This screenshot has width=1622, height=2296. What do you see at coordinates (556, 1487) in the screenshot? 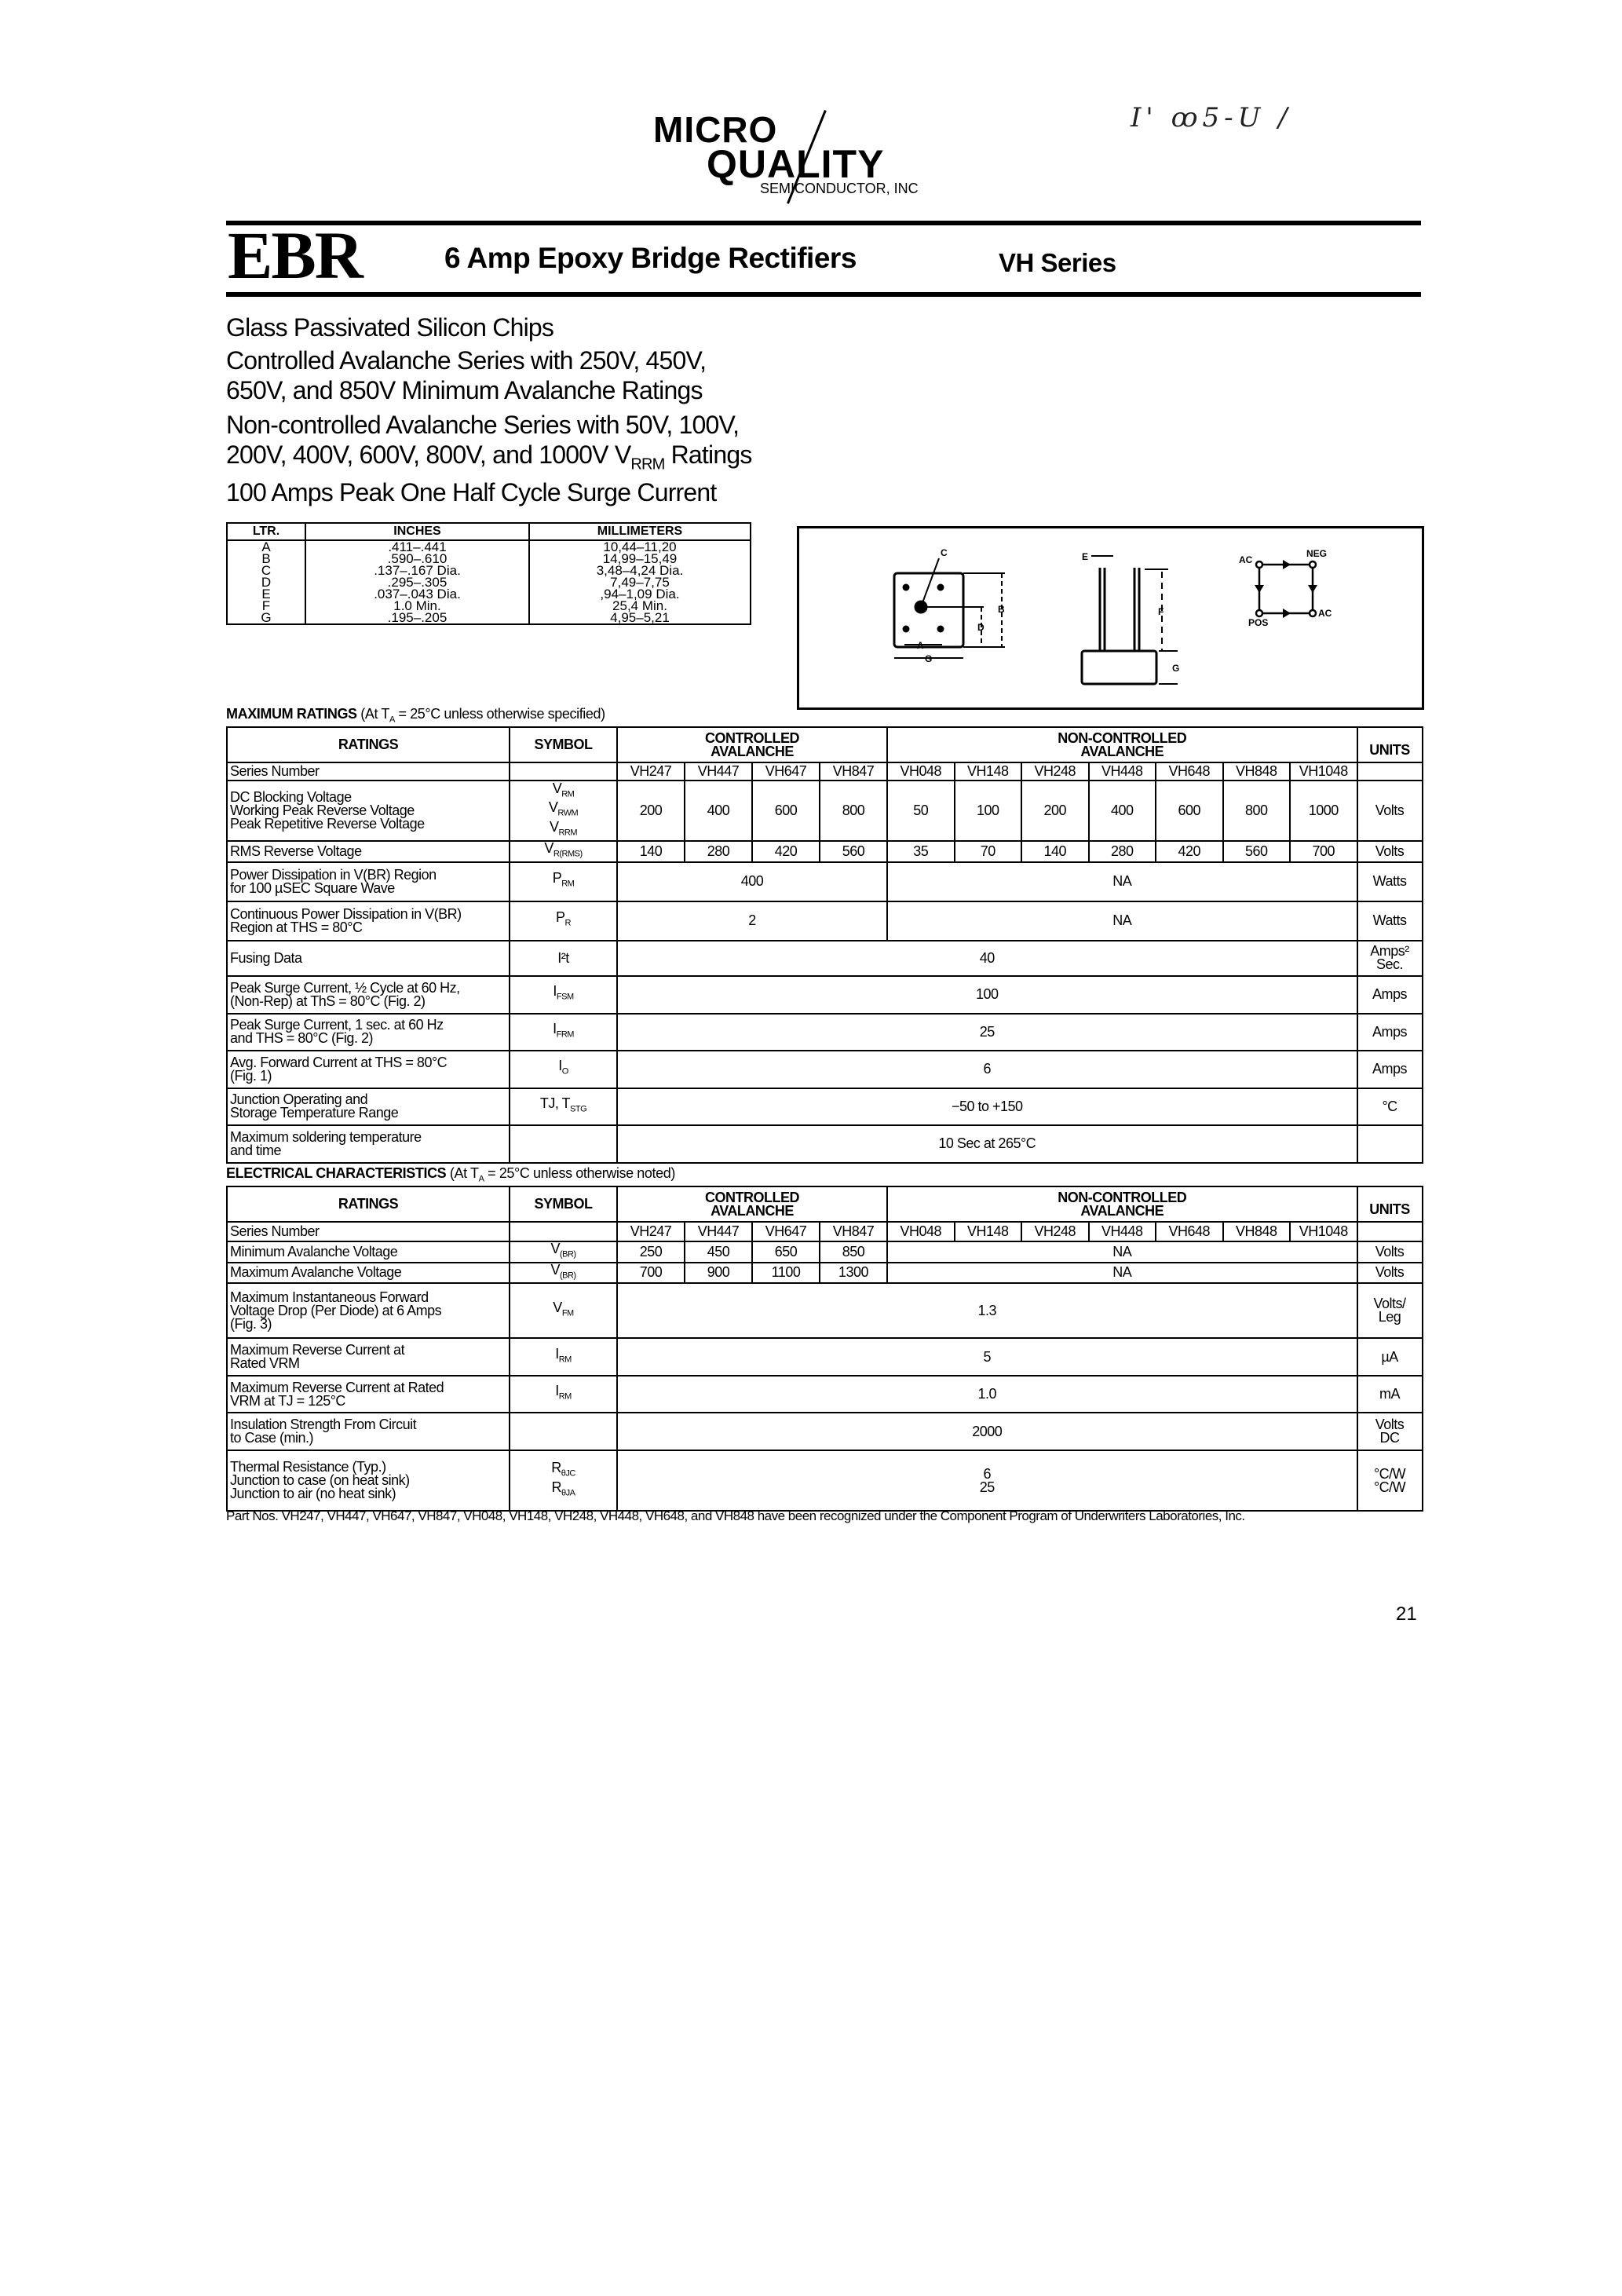
I see `symbol-base: R` at bounding box center [556, 1487].